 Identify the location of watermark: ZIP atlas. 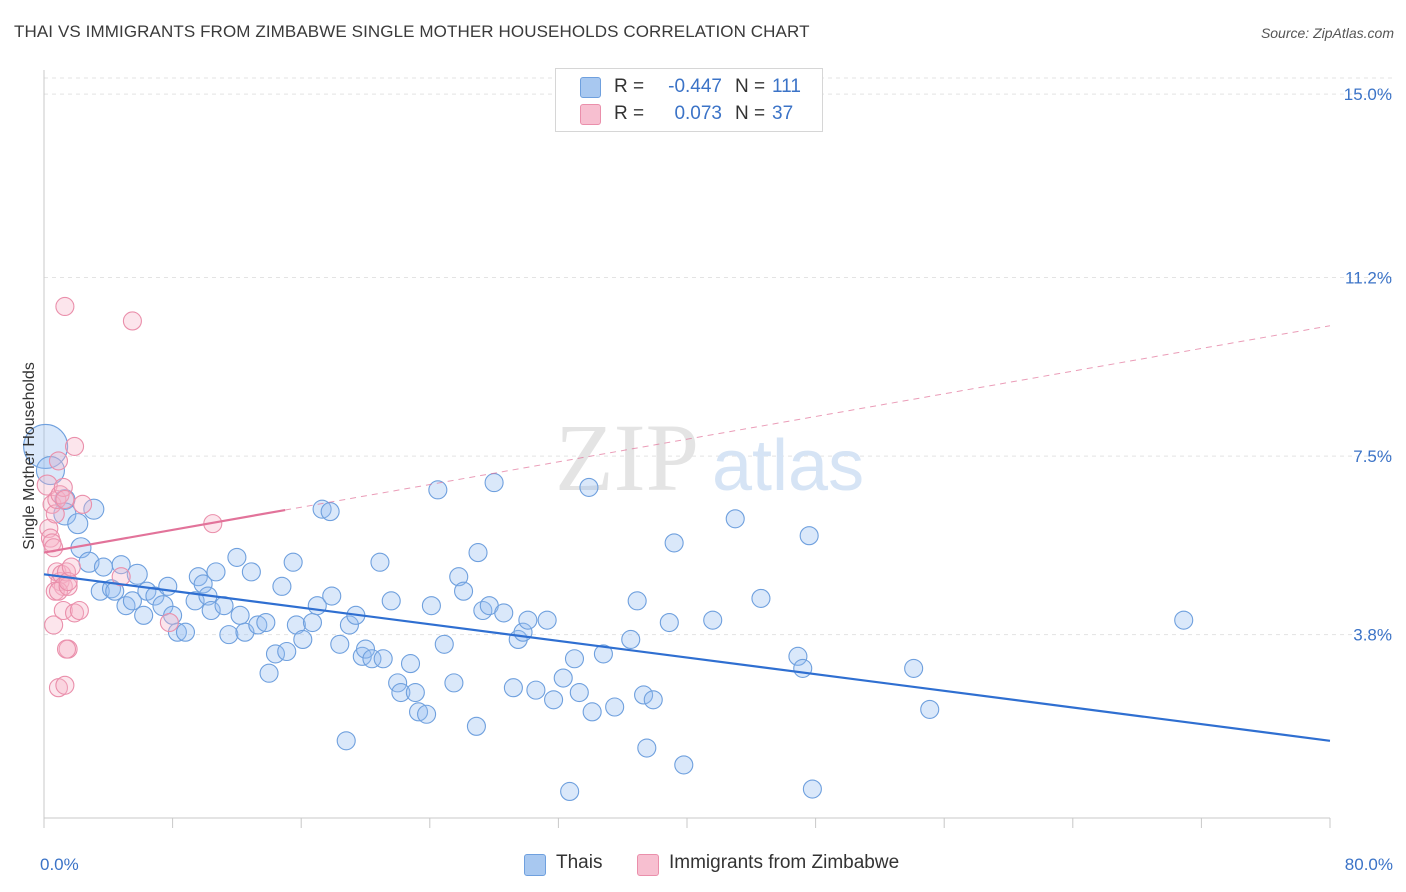
(709, 457).